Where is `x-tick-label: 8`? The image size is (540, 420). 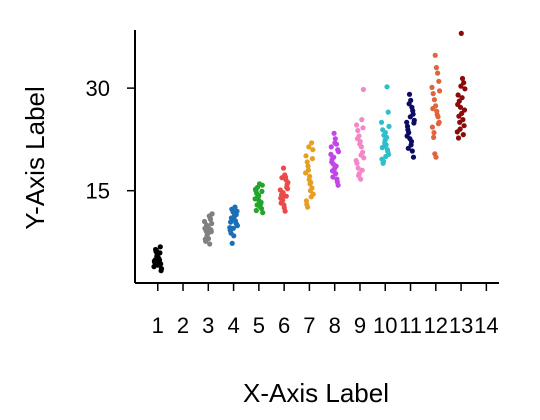
x-tick-label: 8 is located at coordinates (335, 325).